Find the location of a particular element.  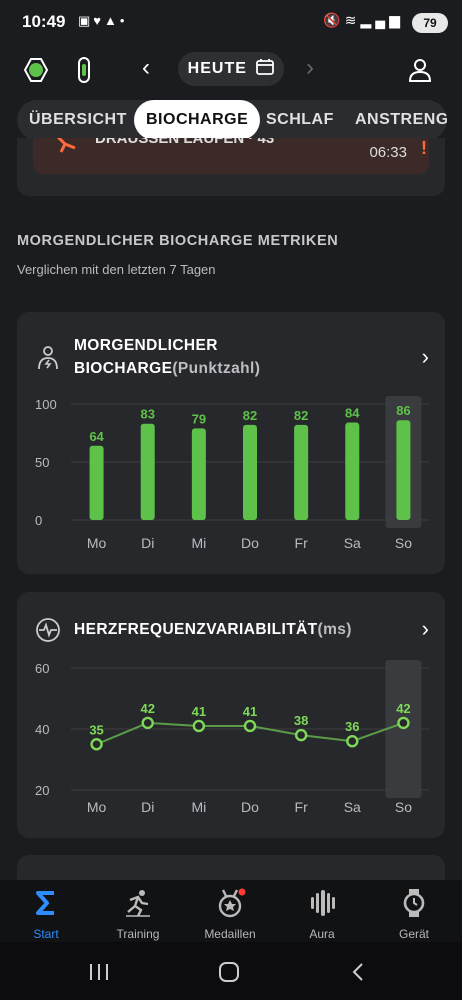

hrv-unit: (ms) is located at coordinates (334, 629).